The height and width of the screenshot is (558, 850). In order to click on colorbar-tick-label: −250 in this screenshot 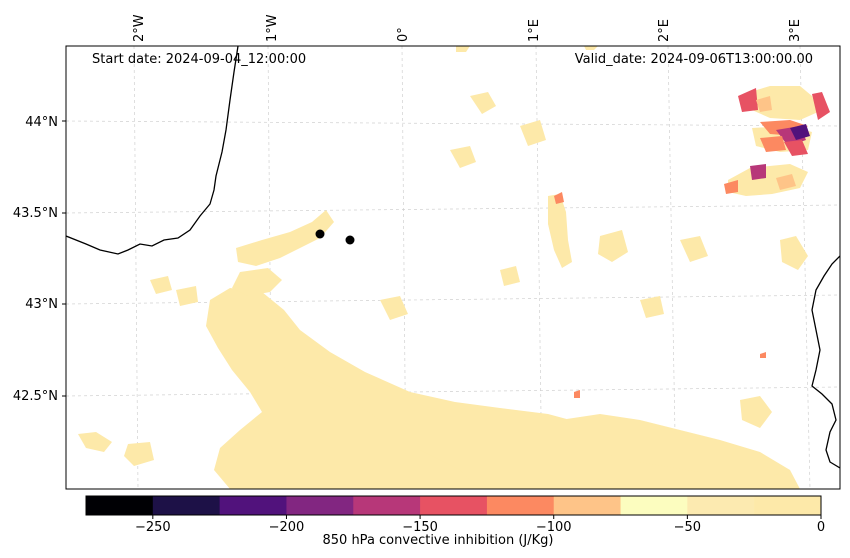, I will do `click(152, 527)`.